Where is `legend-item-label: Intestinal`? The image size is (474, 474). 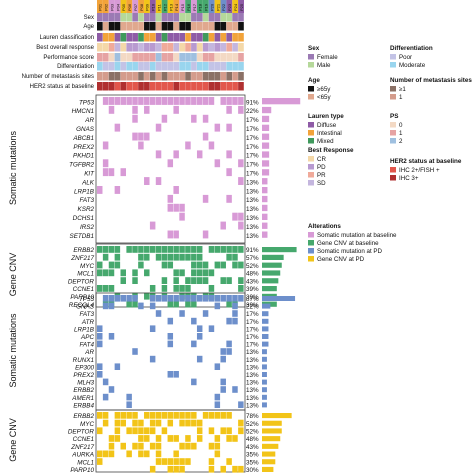
legend-item-label: Intestinal is located at coordinates (329, 133).